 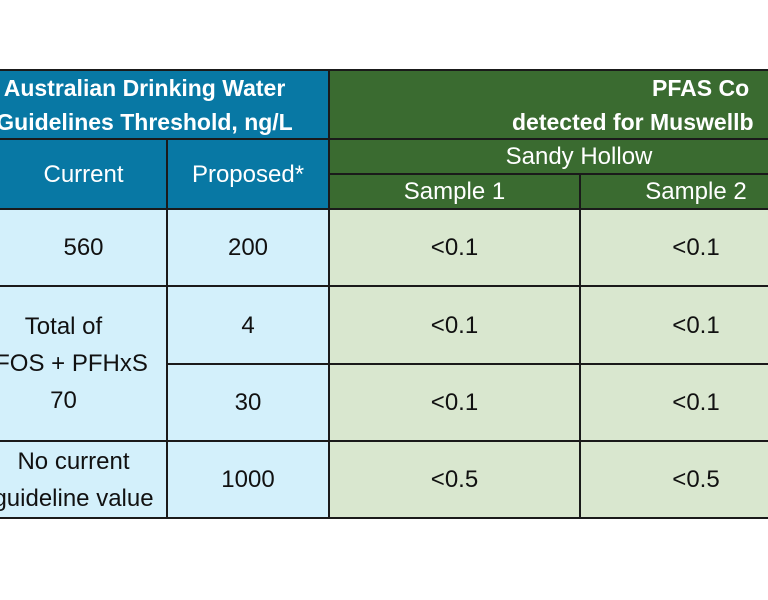 What do you see at coordinates (701, 87) in the screenshot?
I see `pfas-header-line1: PFAS Co` at bounding box center [701, 87].